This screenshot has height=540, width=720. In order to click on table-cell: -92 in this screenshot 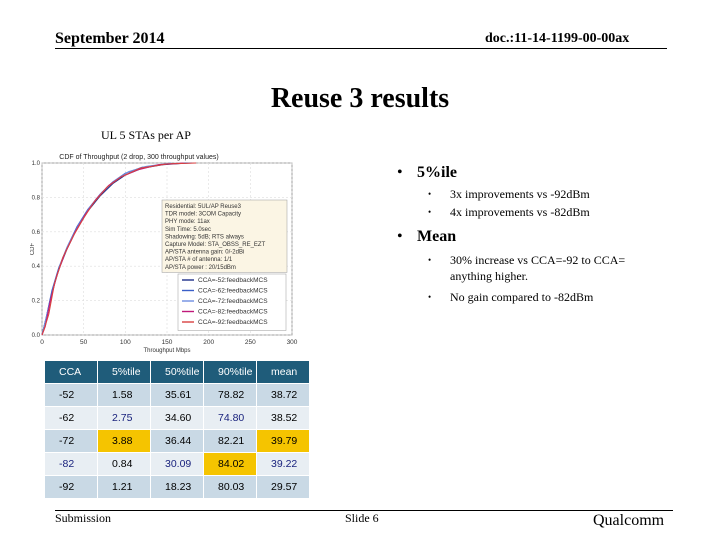, I will do `click(71, 487)`.